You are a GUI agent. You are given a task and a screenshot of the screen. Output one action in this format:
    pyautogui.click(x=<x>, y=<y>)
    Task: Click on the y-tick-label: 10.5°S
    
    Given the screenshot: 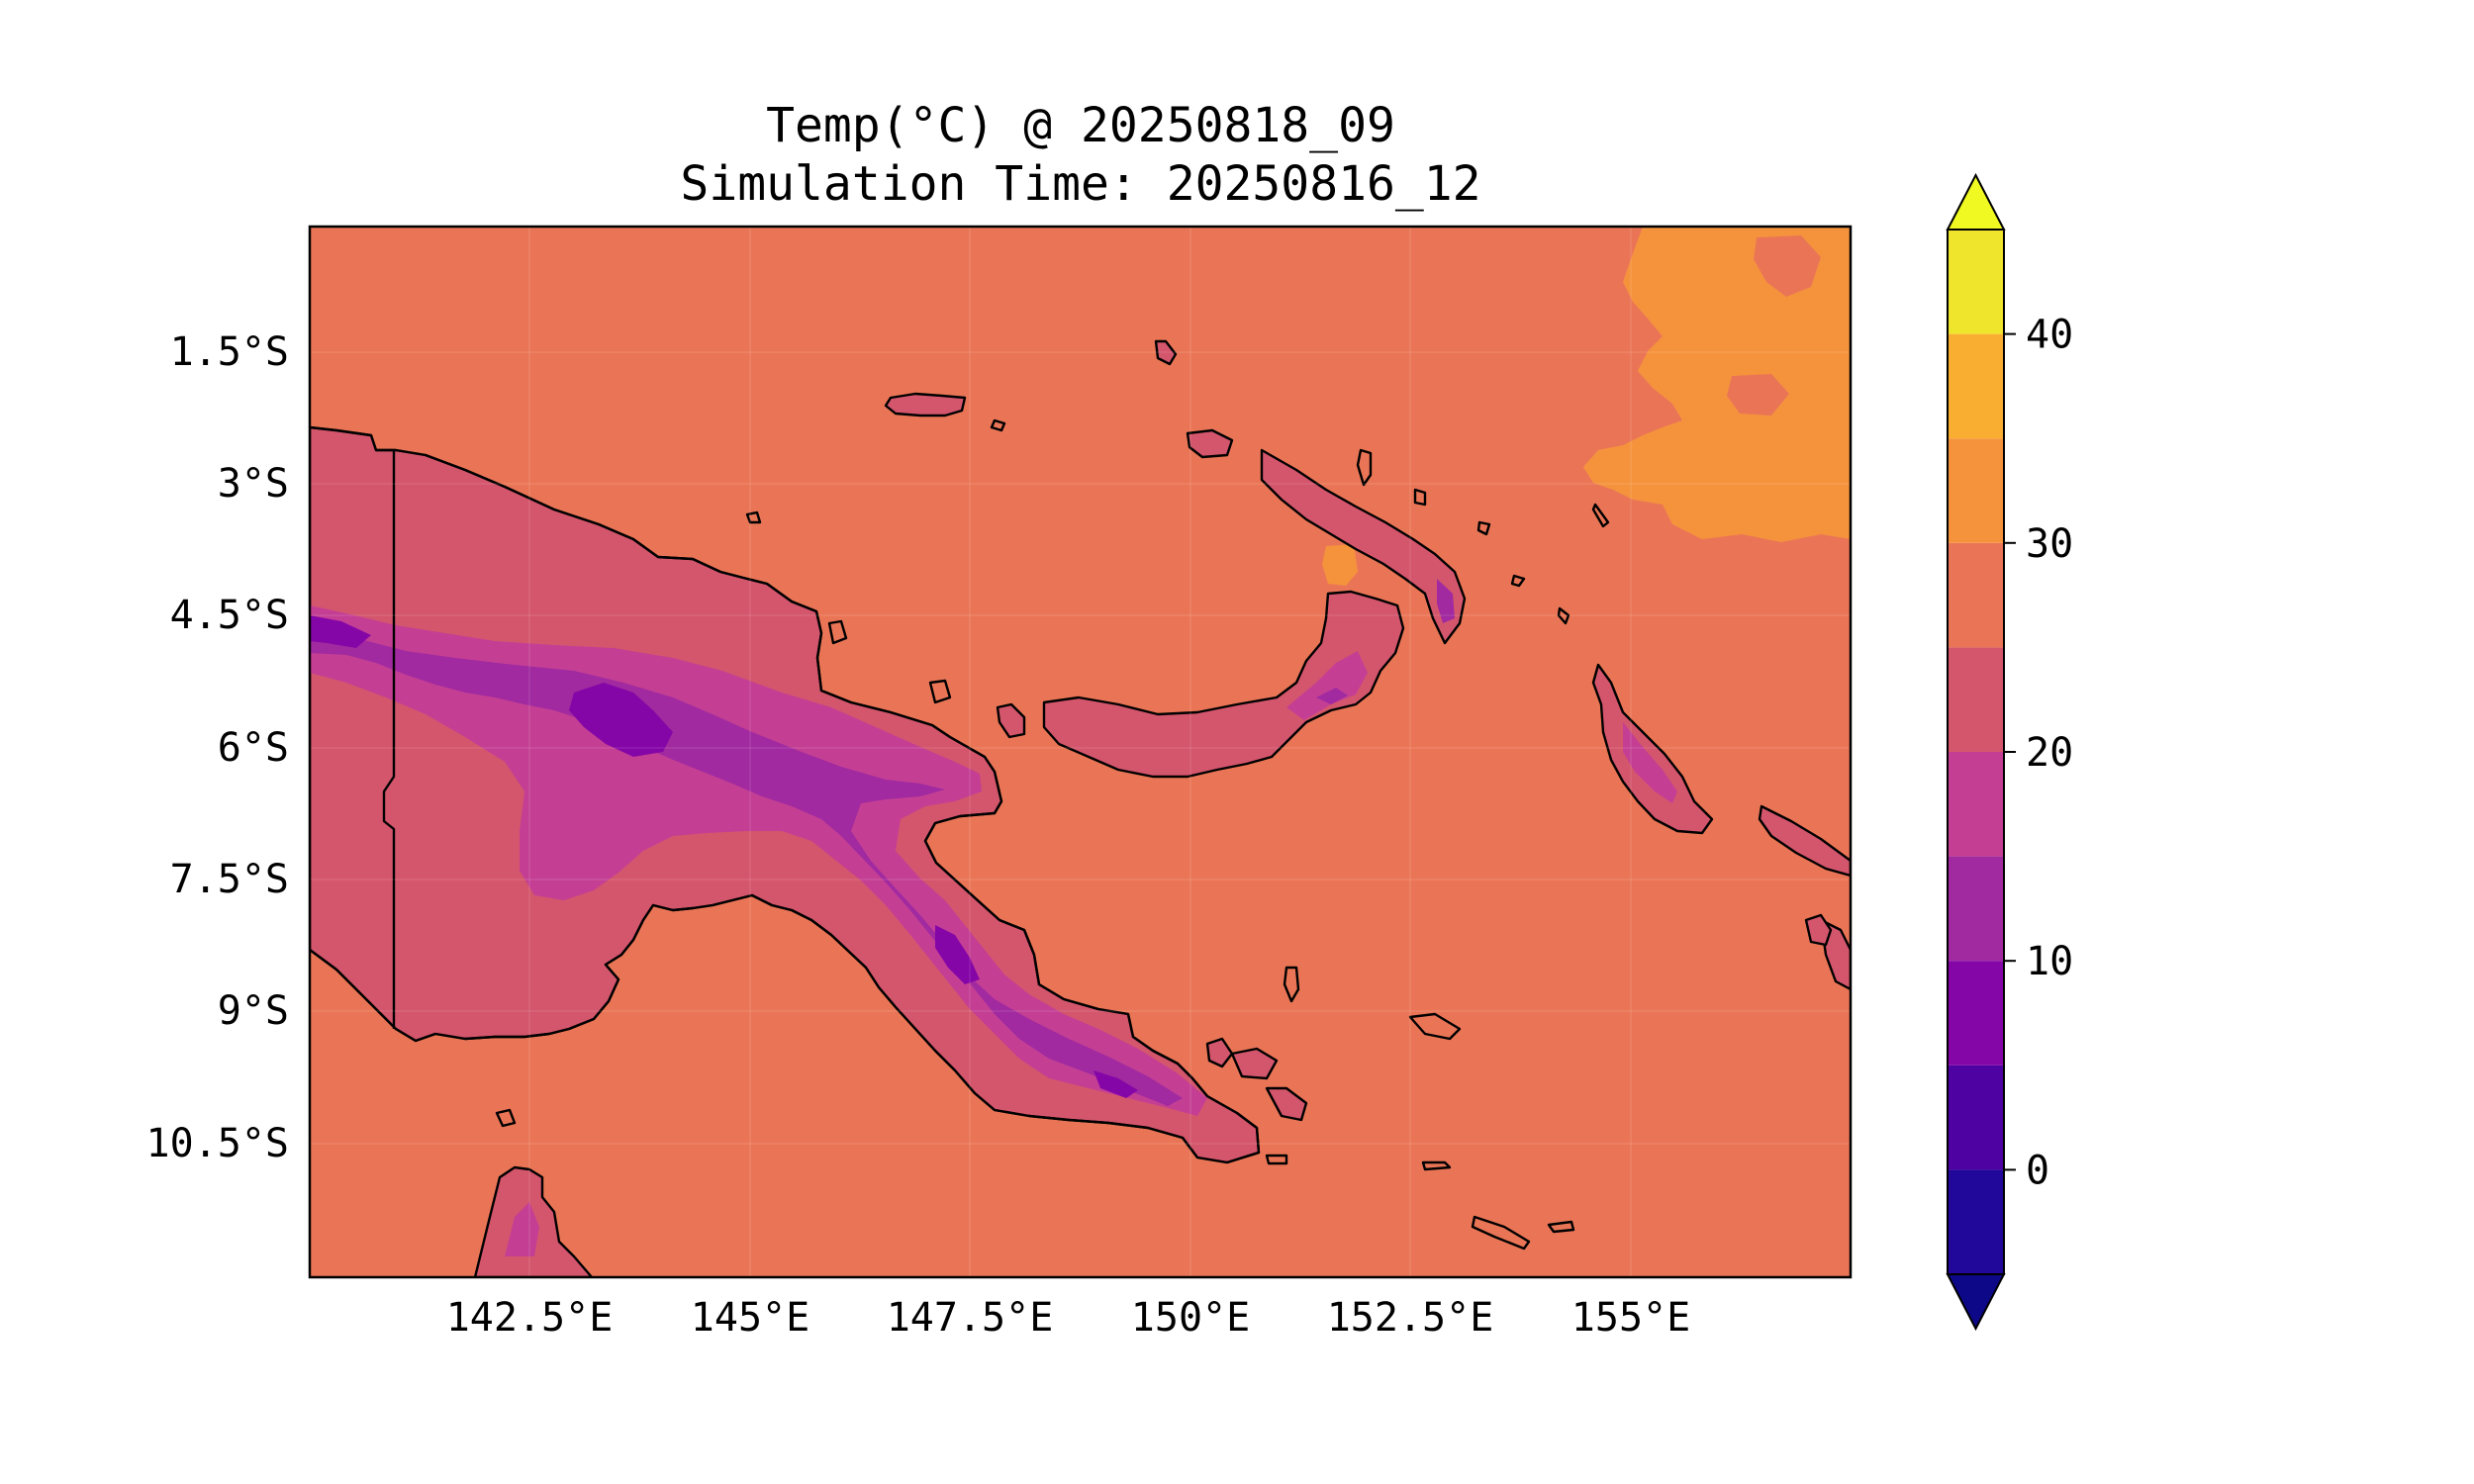 What is the action you would take?
    pyautogui.click(x=218, y=1143)
    